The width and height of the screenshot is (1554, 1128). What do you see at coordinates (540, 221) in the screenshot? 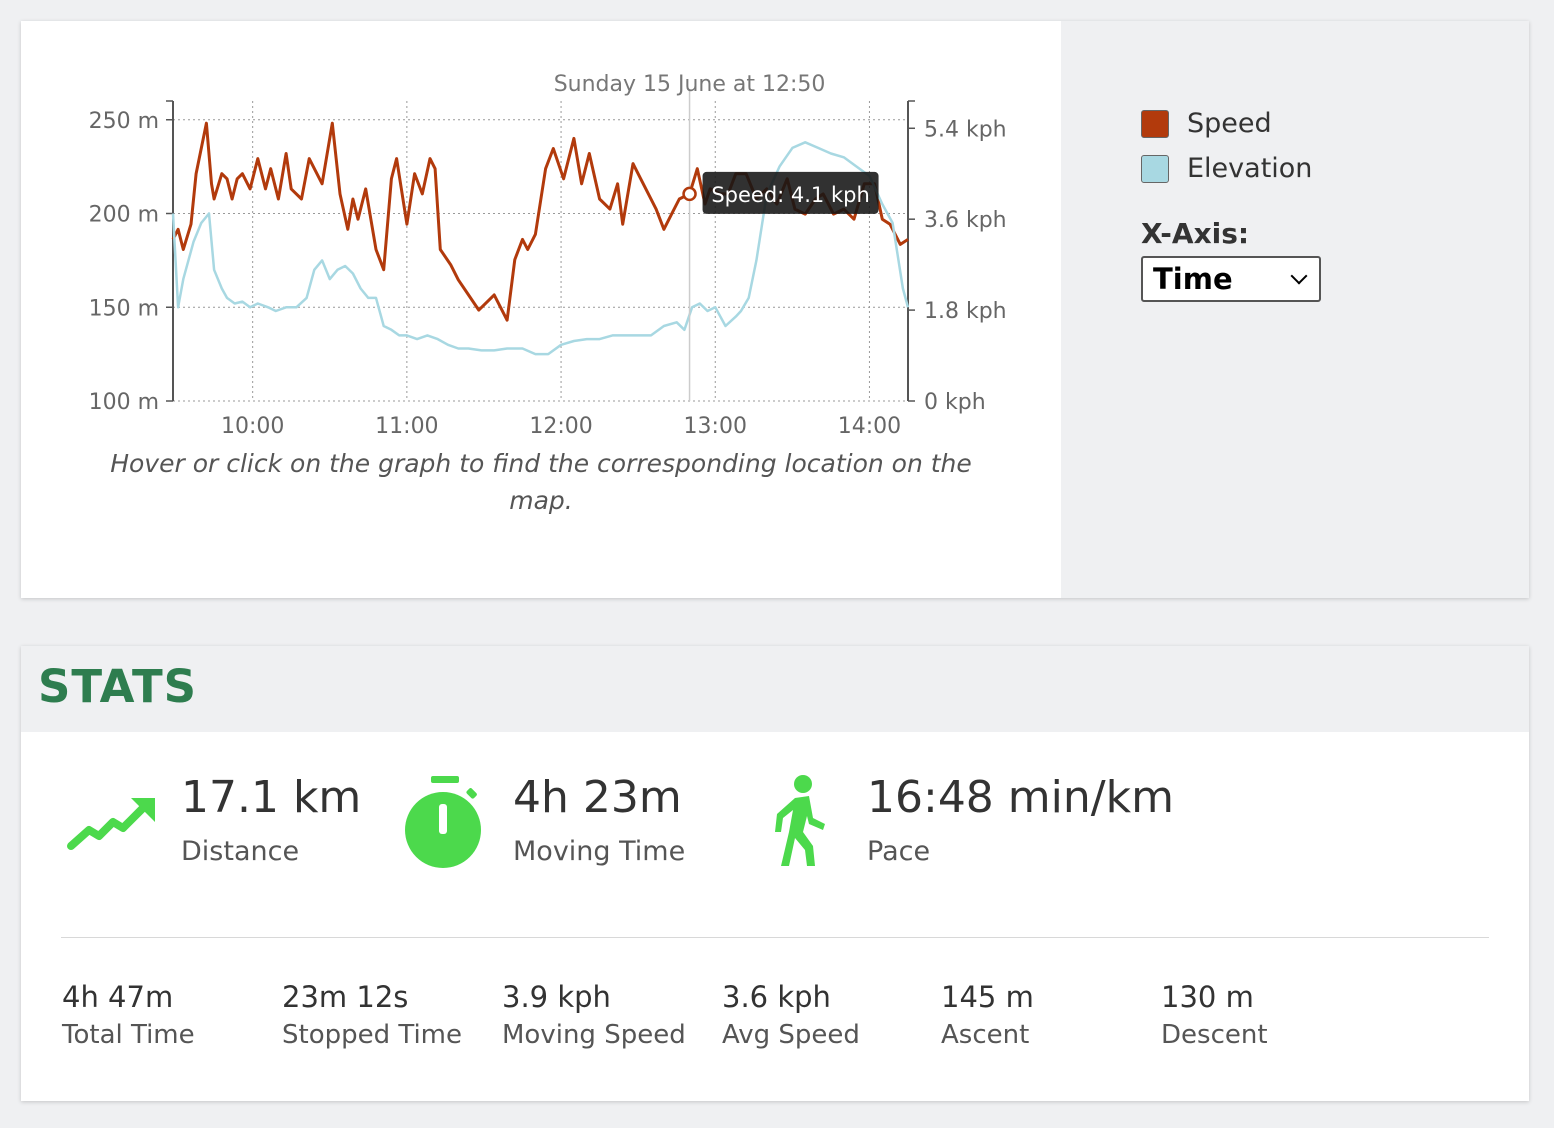
I see `series-line-speed` at bounding box center [540, 221].